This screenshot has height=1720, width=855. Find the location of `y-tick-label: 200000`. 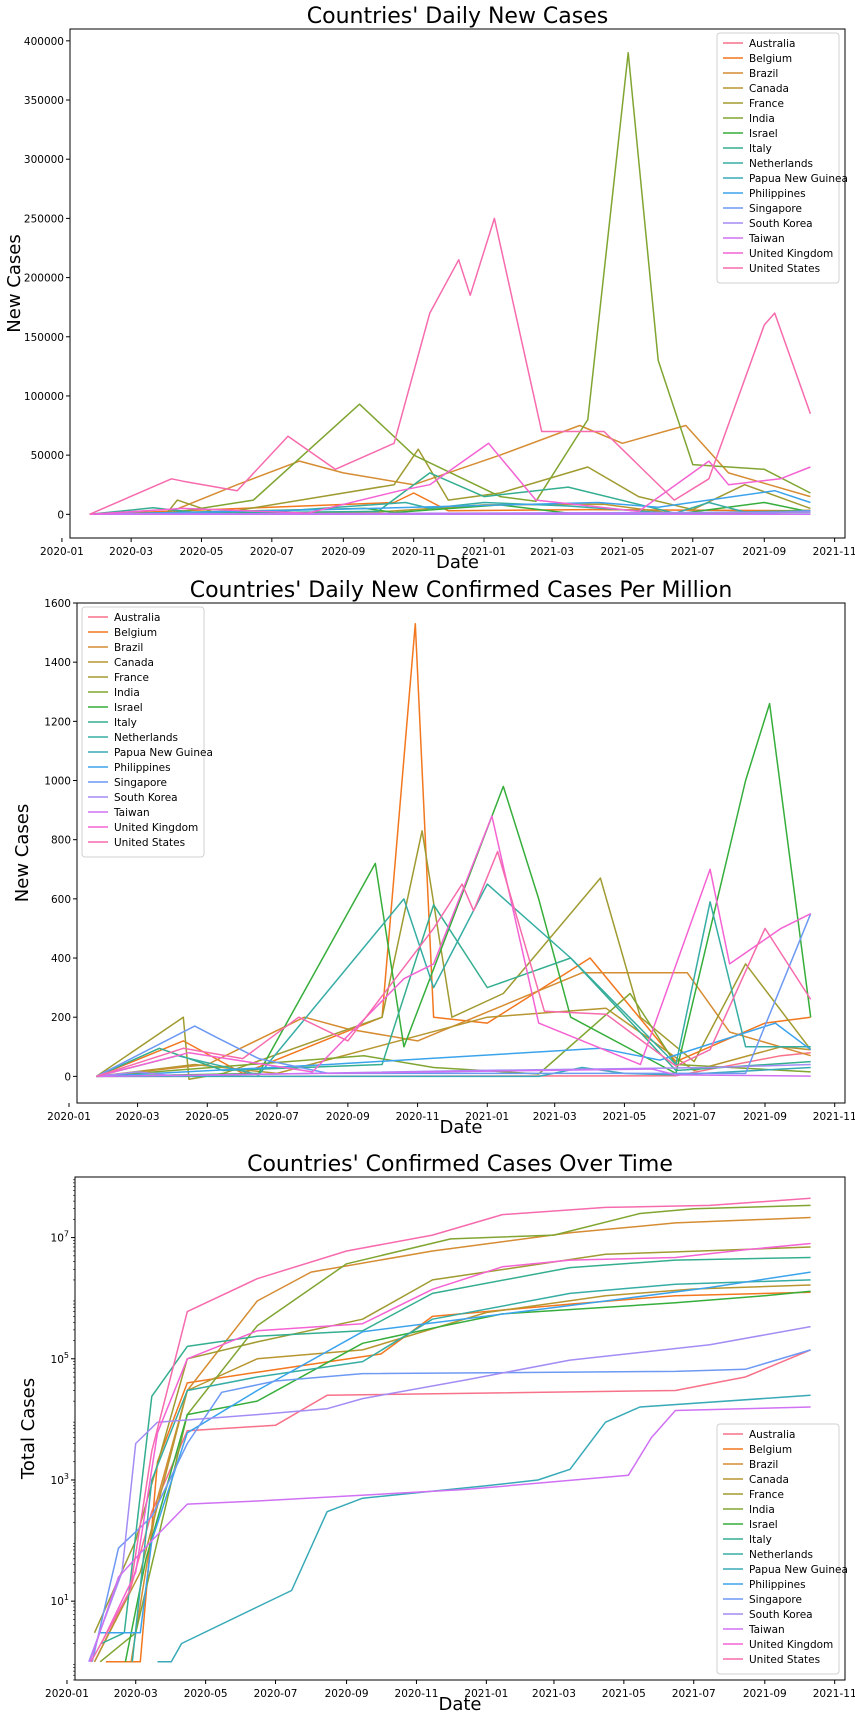

y-tick-label: 200000 is located at coordinates (44, 279).